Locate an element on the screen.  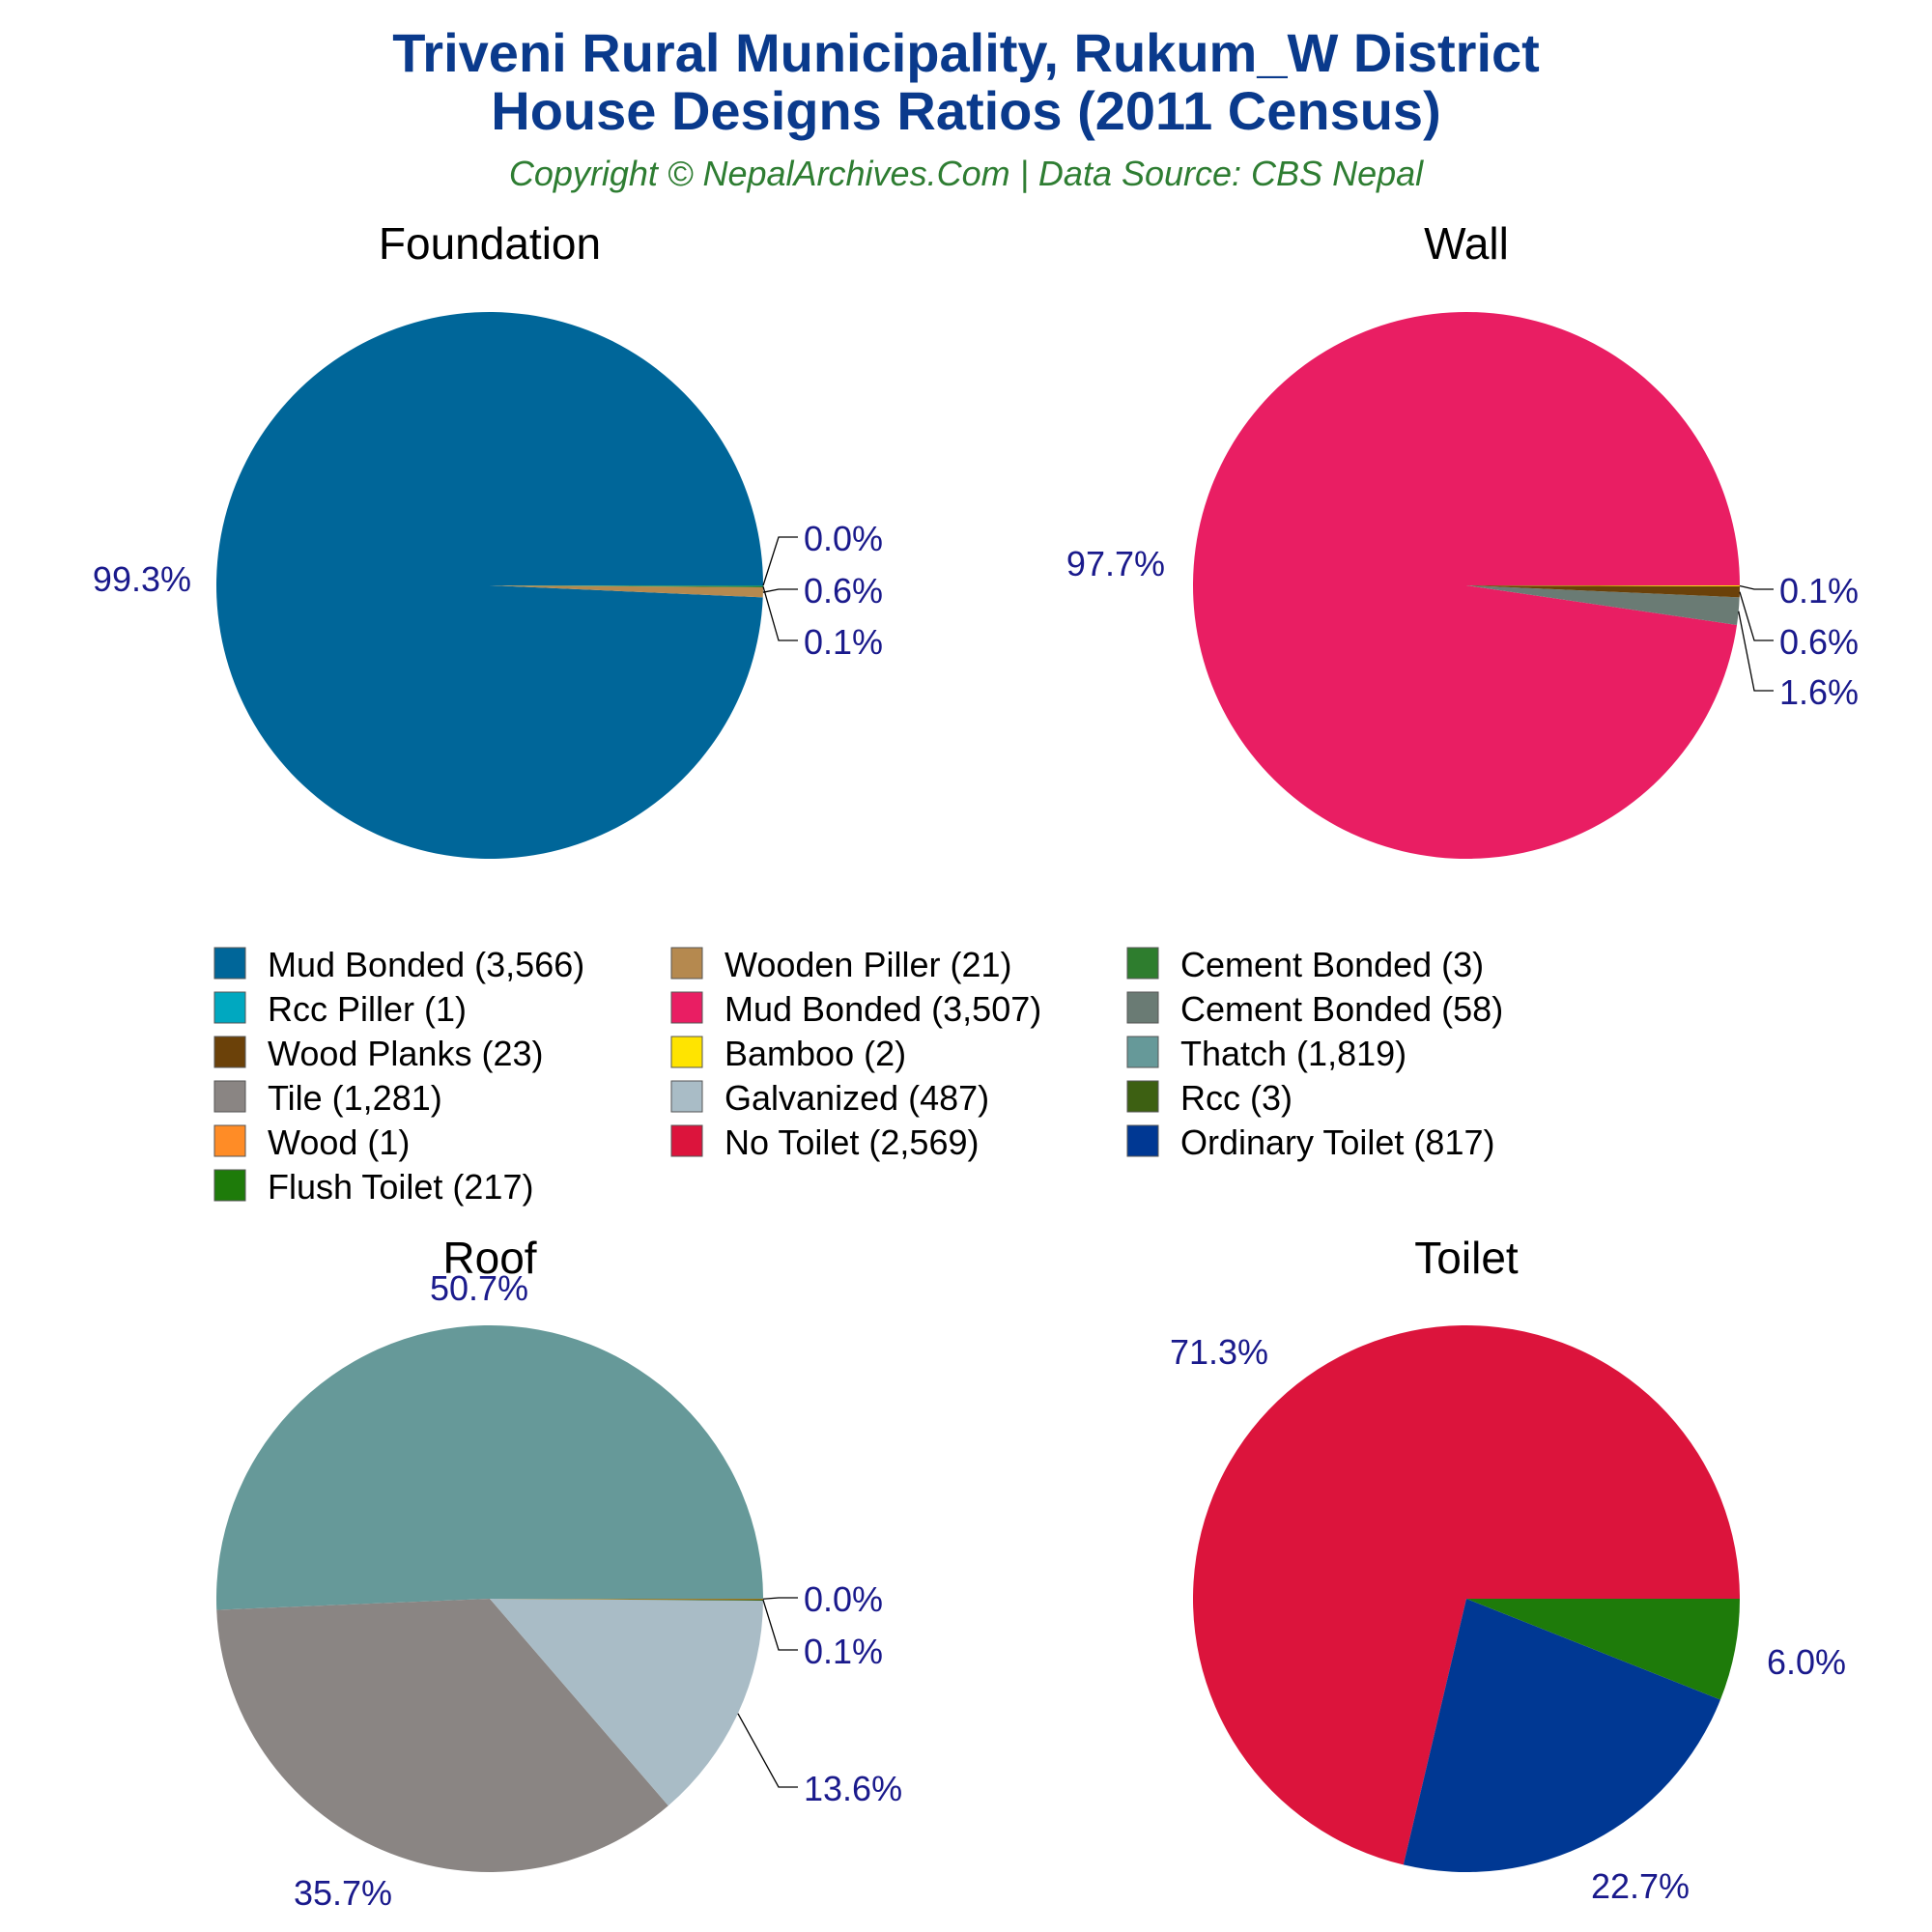
pie-slice-foundation-cement-bonded is located at coordinates (626, 586).